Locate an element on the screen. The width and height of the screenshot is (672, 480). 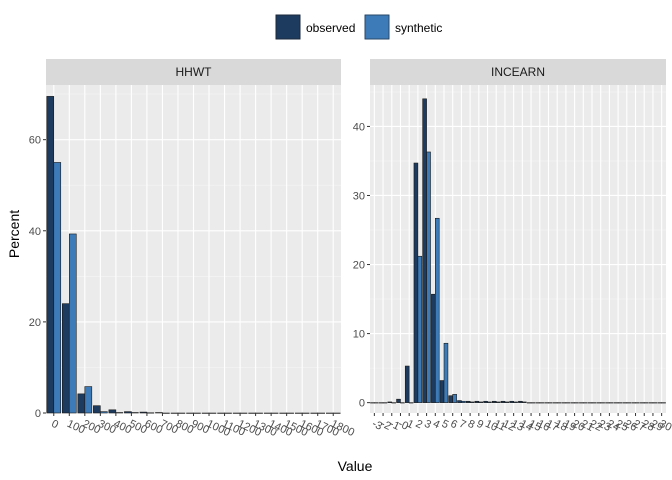
legend-swatch-synthetic is located at coordinates (377, 27).